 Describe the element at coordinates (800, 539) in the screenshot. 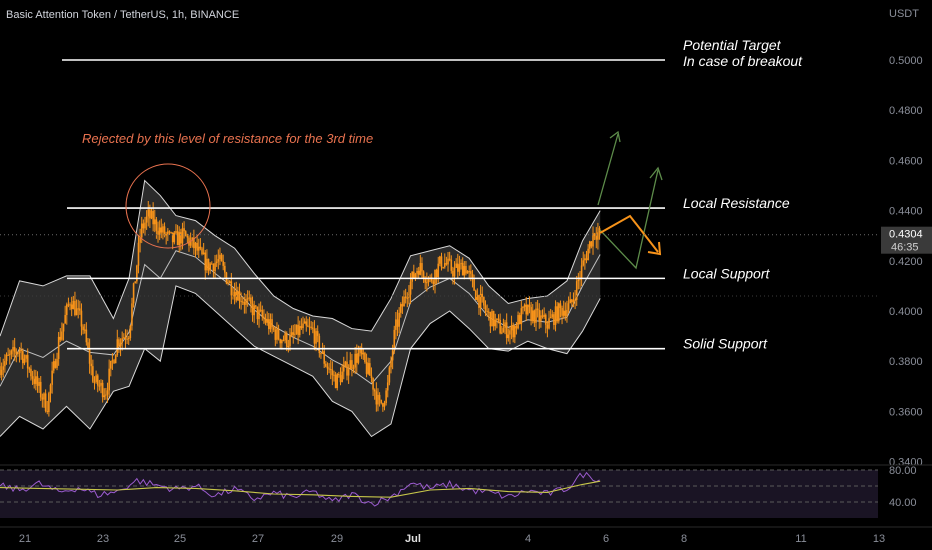

I see `x-tick-label: 11` at that location.